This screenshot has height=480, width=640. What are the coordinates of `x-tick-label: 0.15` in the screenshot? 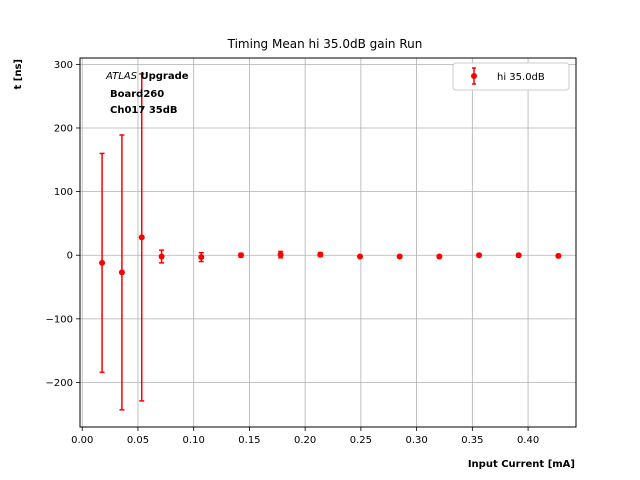 It's located at (249, 440).